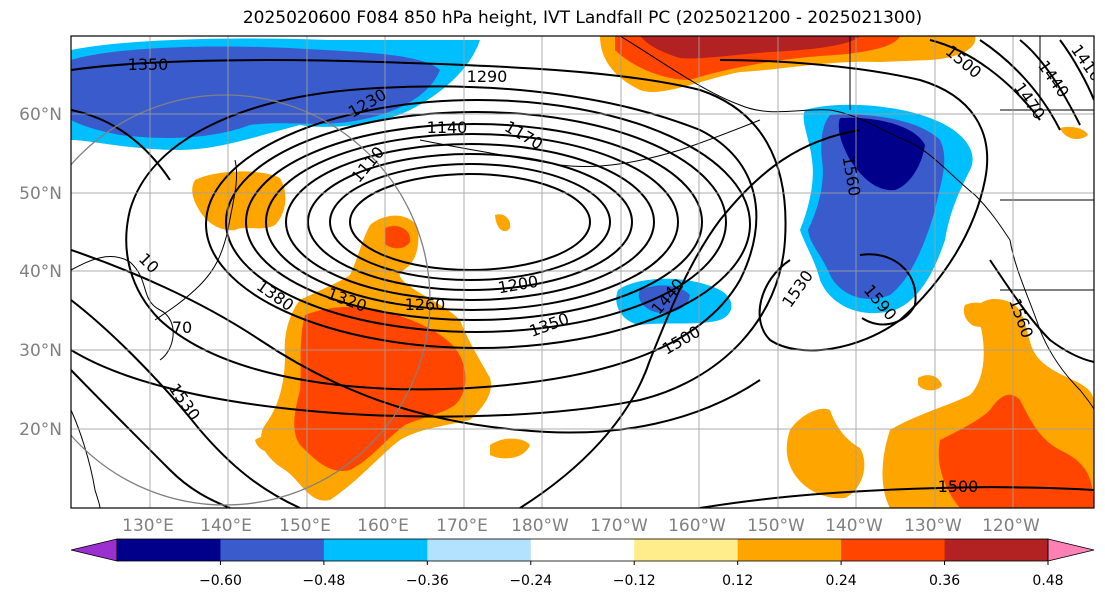 This screenshot has width=1105, height=601. Describe the element at coordinates (323, 581) in the screenshot. I see `colorbar-tick-label: −0.48` at that location.